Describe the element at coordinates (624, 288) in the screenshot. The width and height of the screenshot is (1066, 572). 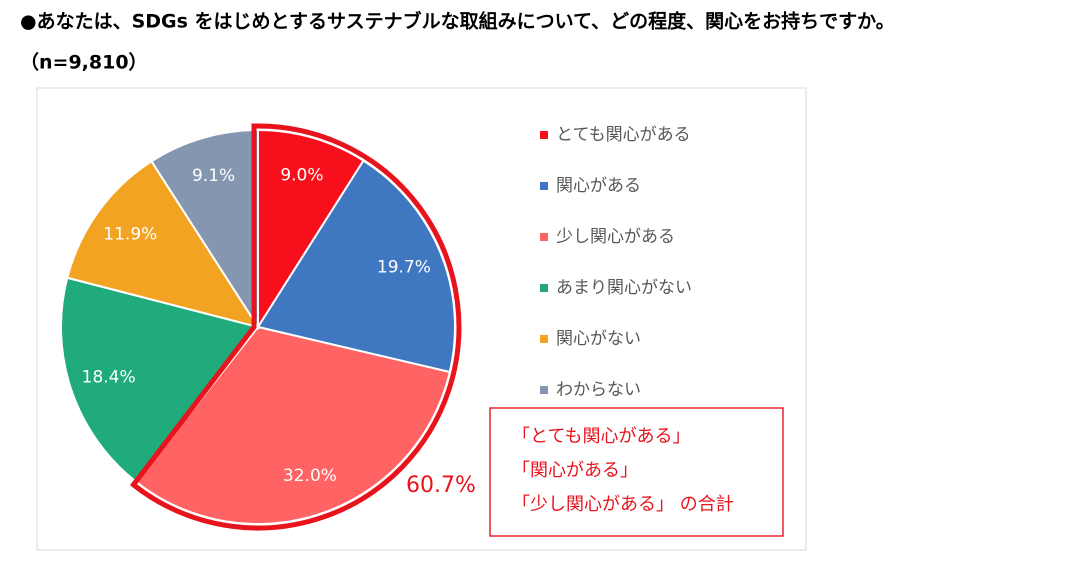
I see `legend-label: あまり関心がない` at that location.